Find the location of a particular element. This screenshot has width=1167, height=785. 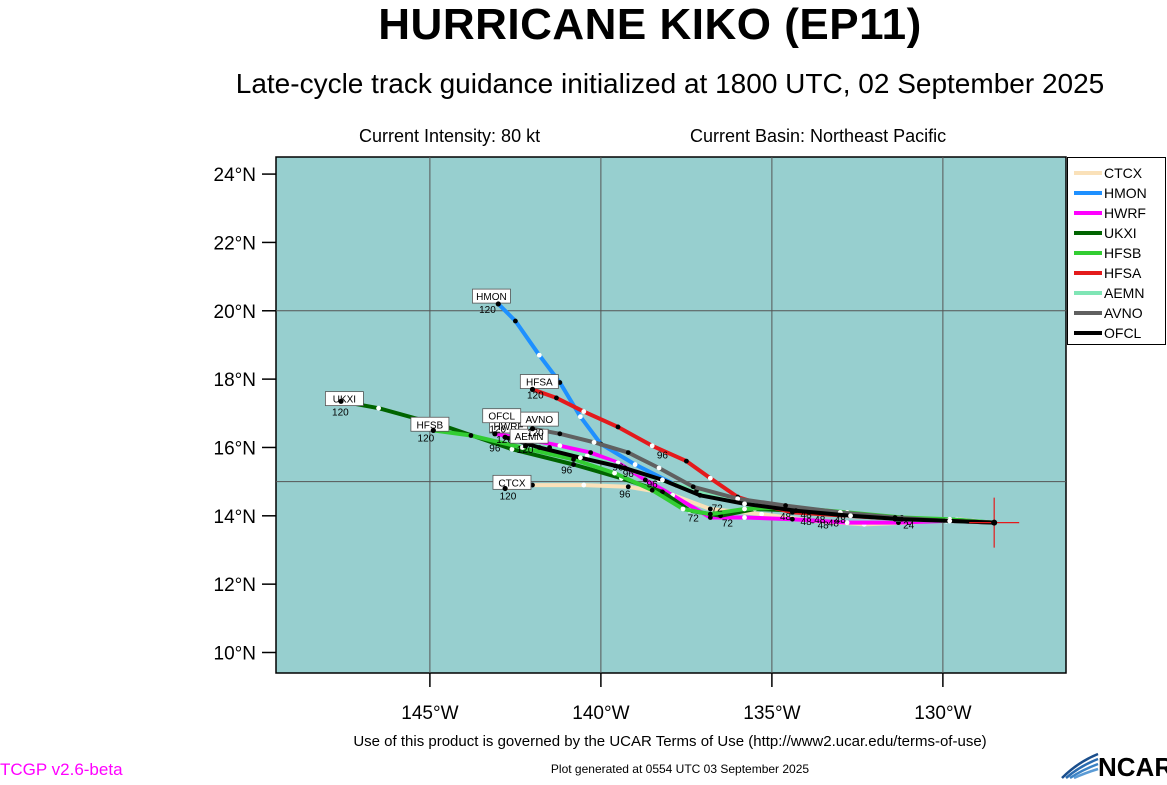

legend-label: HMON is located at coordinates (1125, 193).